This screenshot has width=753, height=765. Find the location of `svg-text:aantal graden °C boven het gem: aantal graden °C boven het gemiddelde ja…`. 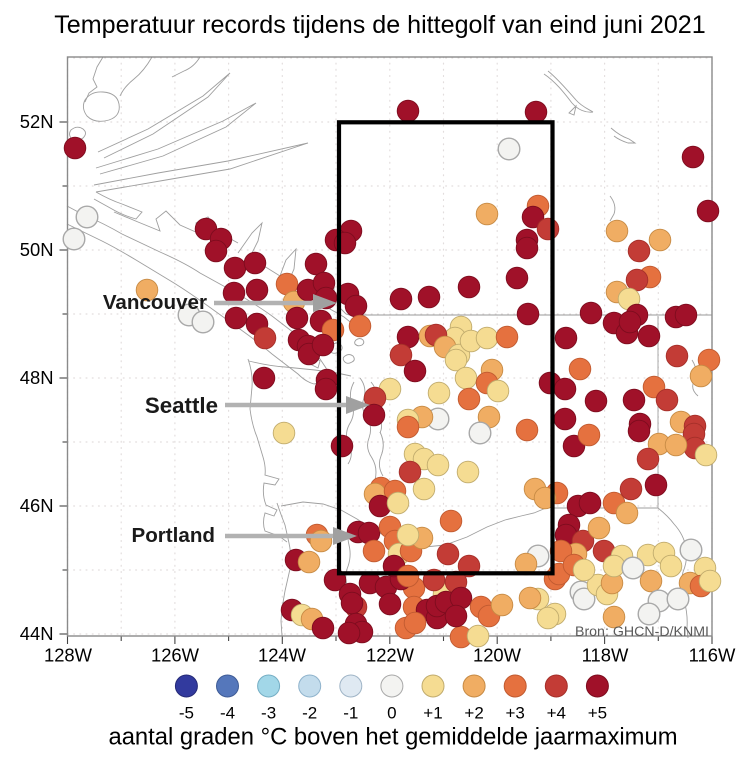

svg-text:aantal graden °C boven het gem: aantal graden °C boven het gemiddelde ja… is located at coordinates (392, 737).